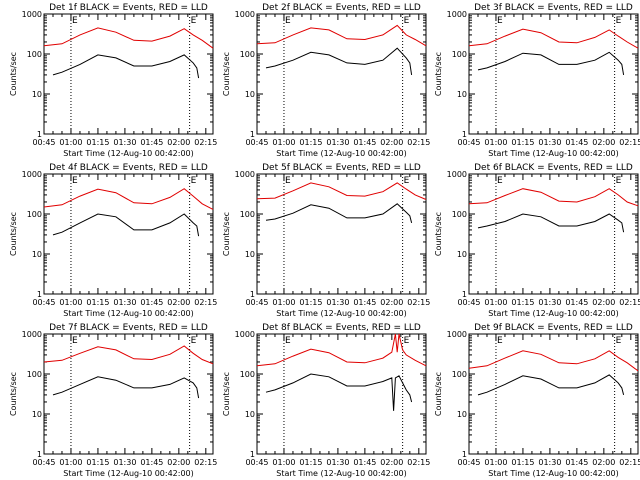  Describe the element at coordinates (553, 168) in the screenshot. I see `panel-title: Det 6f BLACK = Events, RED = LLD` at that location.